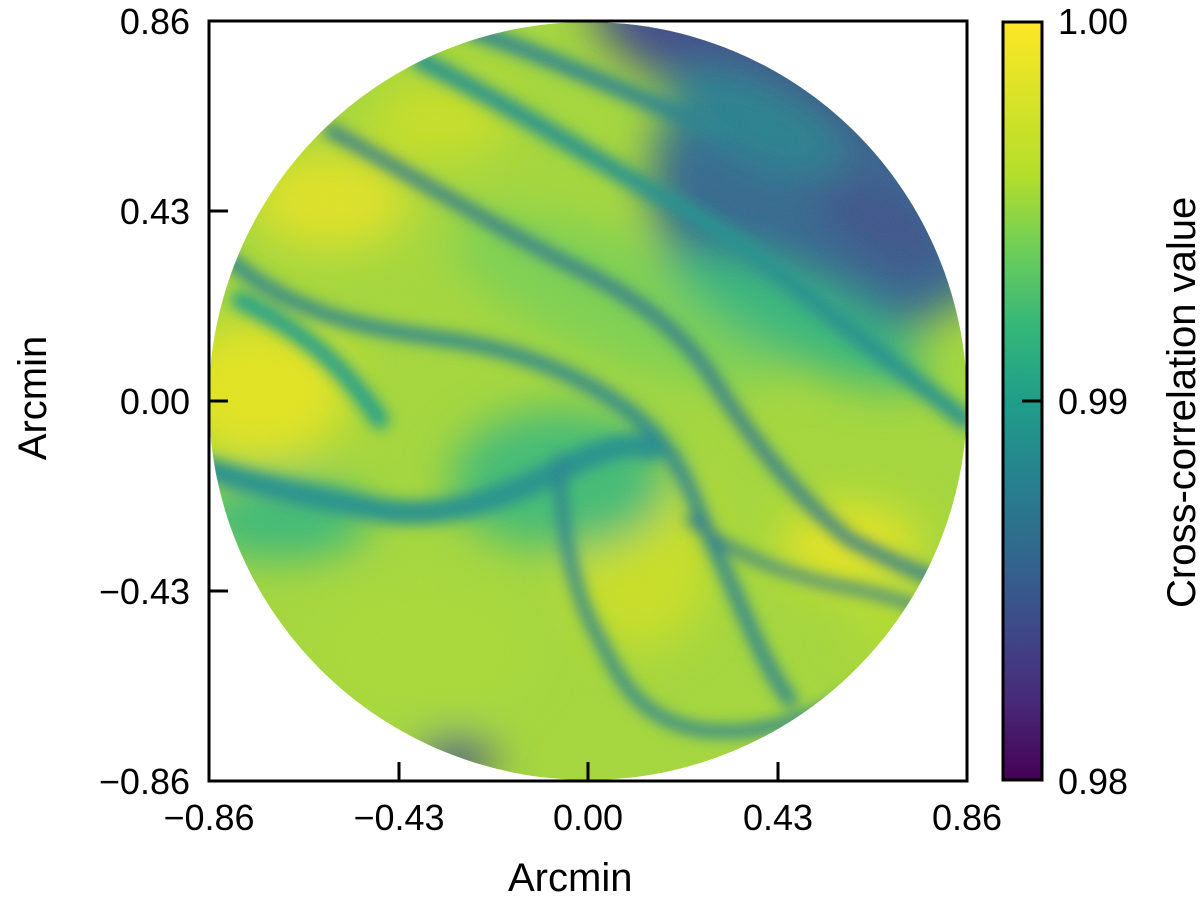 The width and height of the screenshot is (1200, 905). Describe the element at coordinates (778, 817) in the screenshot. I see `x-tick-label: 0.43` at that location.